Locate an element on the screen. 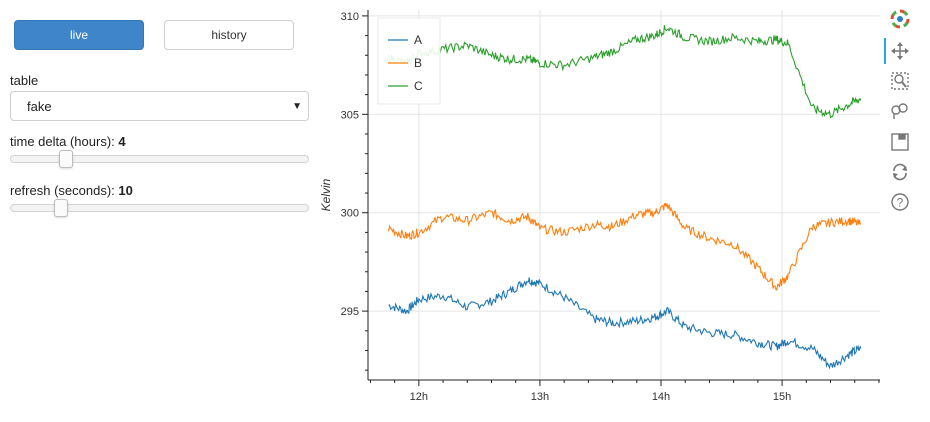  x-tick-label: 12h is located at coordinates (419, 397).